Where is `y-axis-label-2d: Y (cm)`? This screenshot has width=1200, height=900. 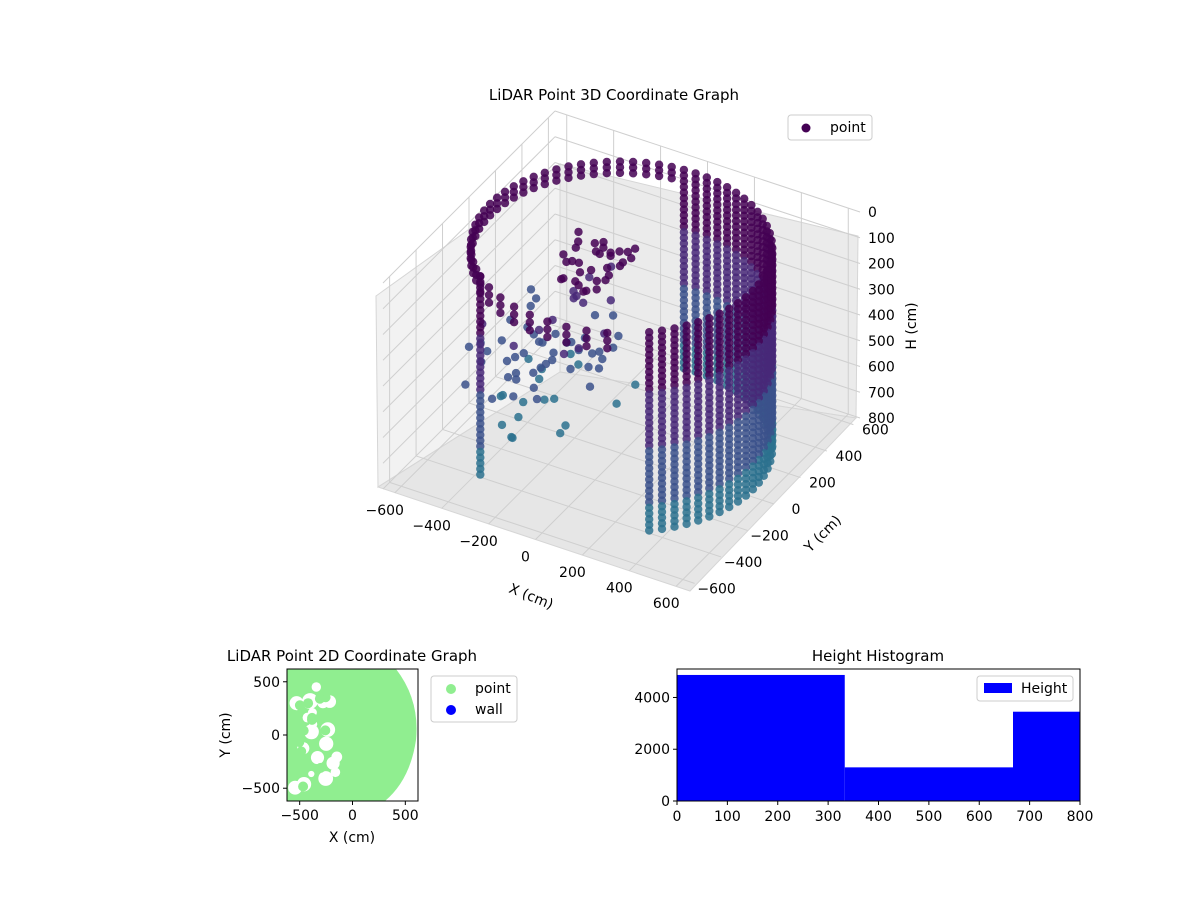 y-axis-label-2d: Y (cm) is located at coordinates (226, 735).